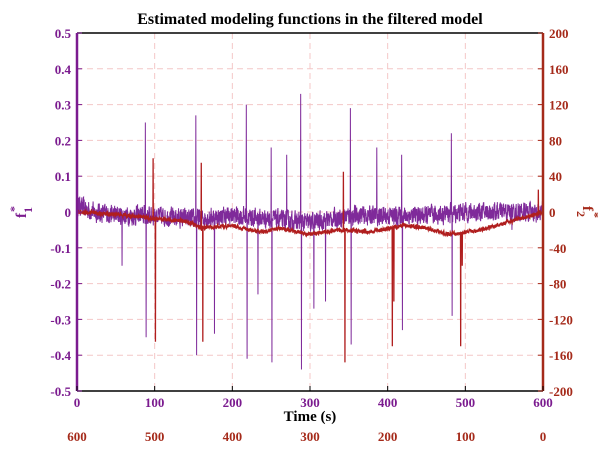  I want to click on y-right-tick-label: -120, so click(561, 319).